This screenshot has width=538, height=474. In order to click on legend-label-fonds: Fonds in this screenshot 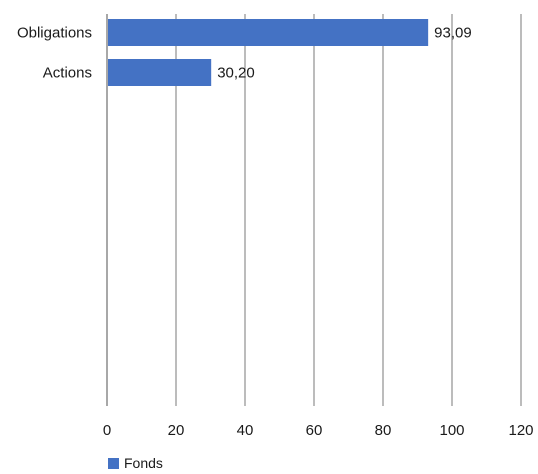, I will do `click(143, 463)`.